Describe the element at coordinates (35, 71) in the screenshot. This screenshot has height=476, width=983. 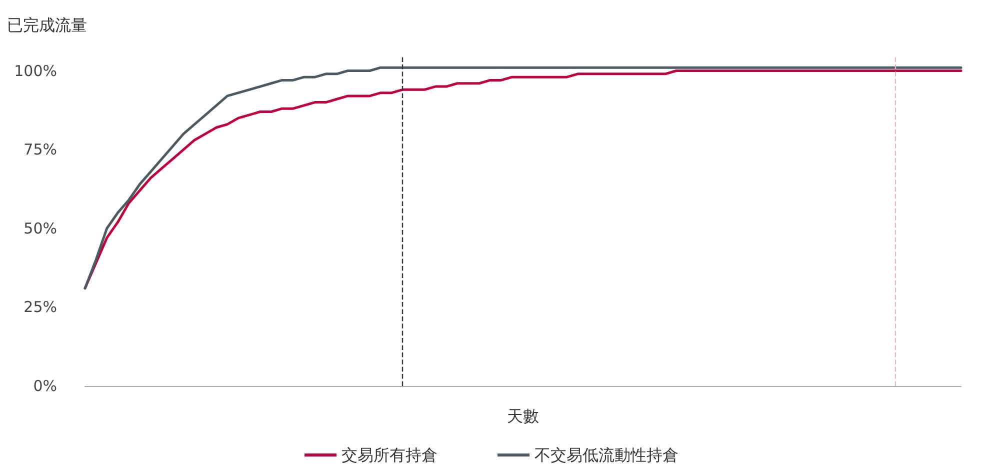
I see `y-tick-label: 100%` at that location.